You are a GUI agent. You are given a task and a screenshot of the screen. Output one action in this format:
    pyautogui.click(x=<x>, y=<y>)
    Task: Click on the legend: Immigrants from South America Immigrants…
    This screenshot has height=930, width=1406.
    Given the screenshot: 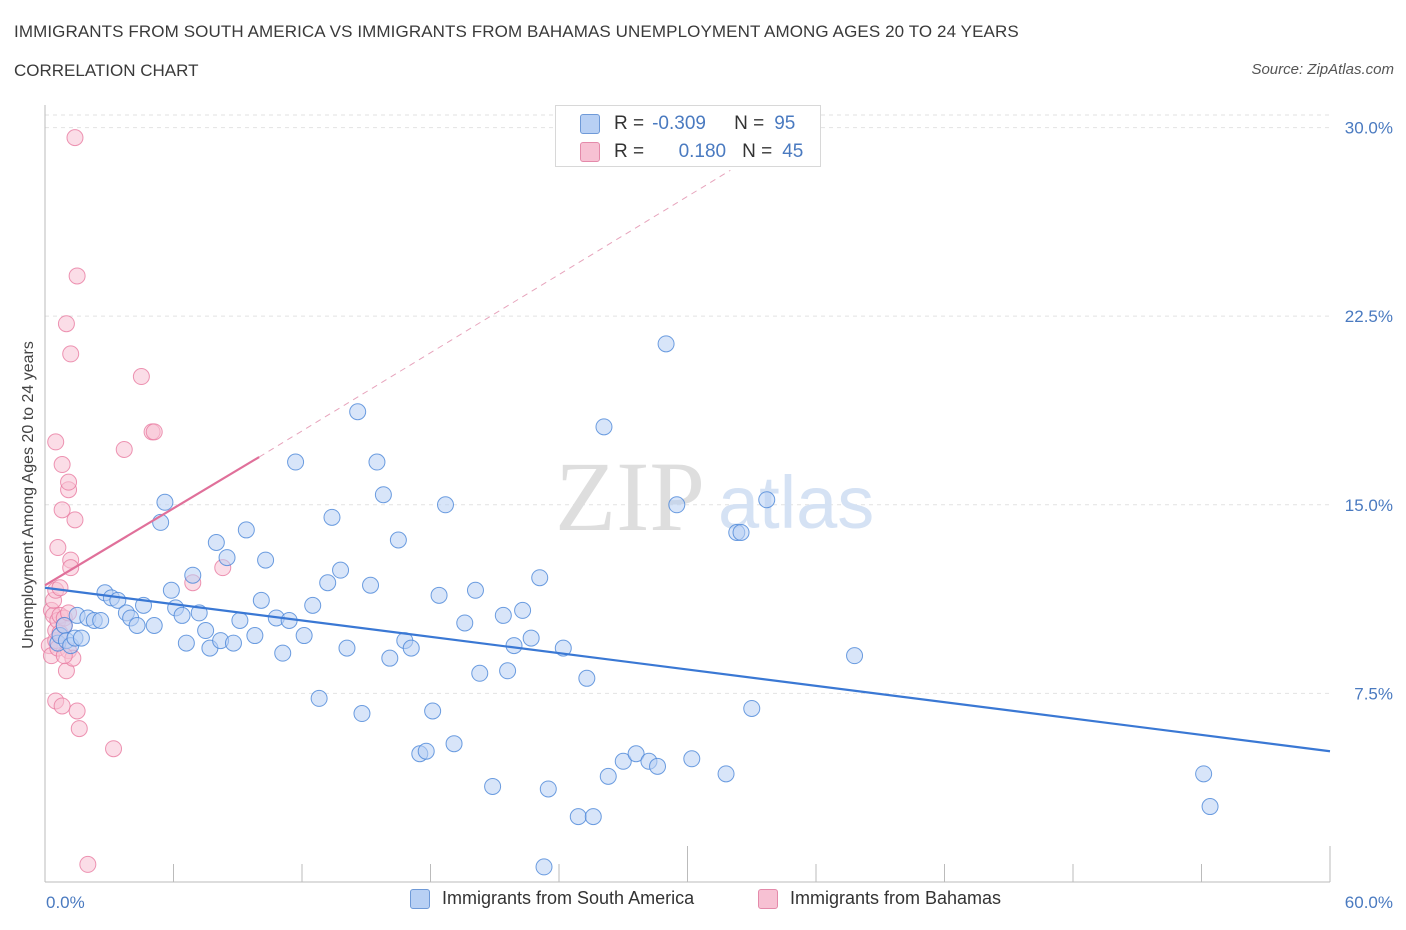 What is the action you would take?
    pyautogui.click(x=703, y=903)
    